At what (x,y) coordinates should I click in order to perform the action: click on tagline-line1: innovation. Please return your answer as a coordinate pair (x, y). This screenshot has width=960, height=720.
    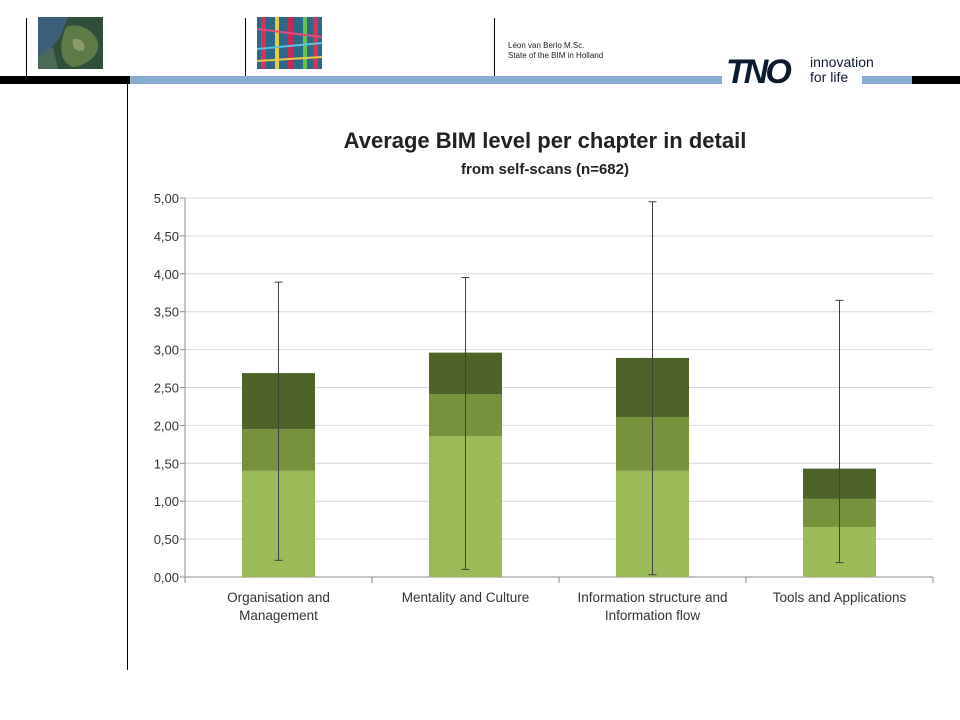
    Looking at the image, I should click on (842, 62).